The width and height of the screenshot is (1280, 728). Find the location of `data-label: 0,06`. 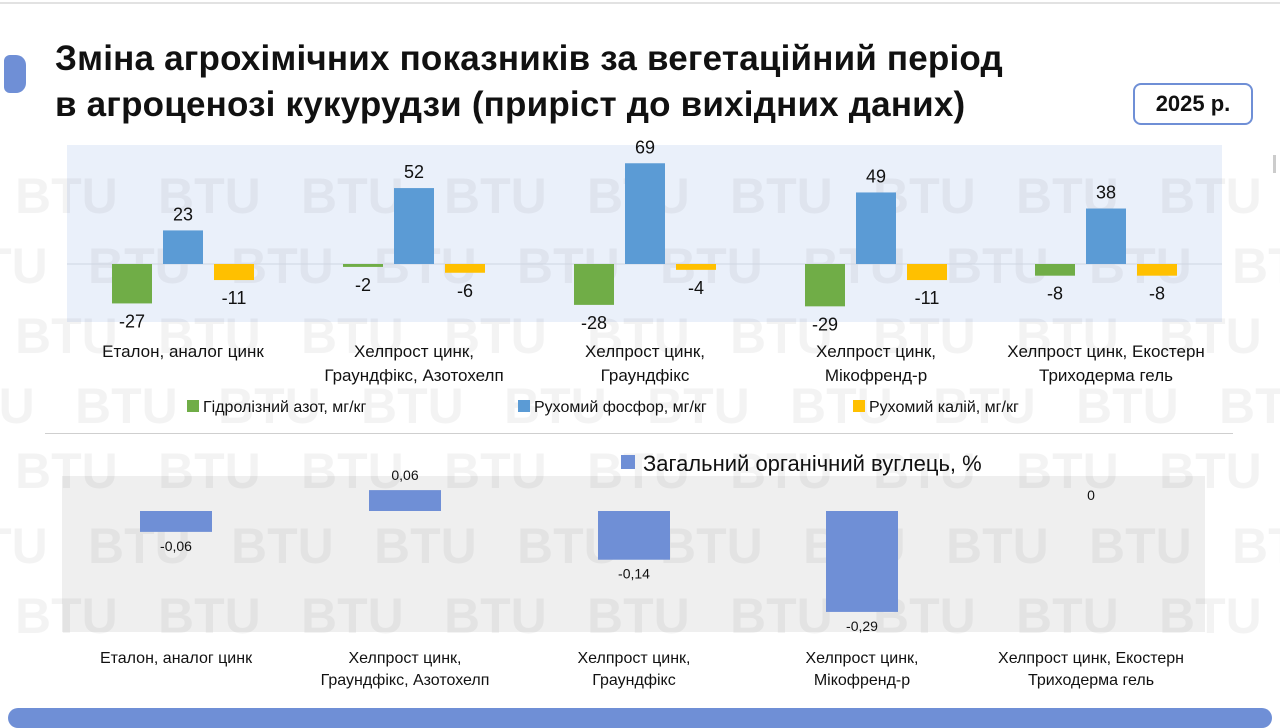

data-label: 0,06 is located at coordinates (404, 475).